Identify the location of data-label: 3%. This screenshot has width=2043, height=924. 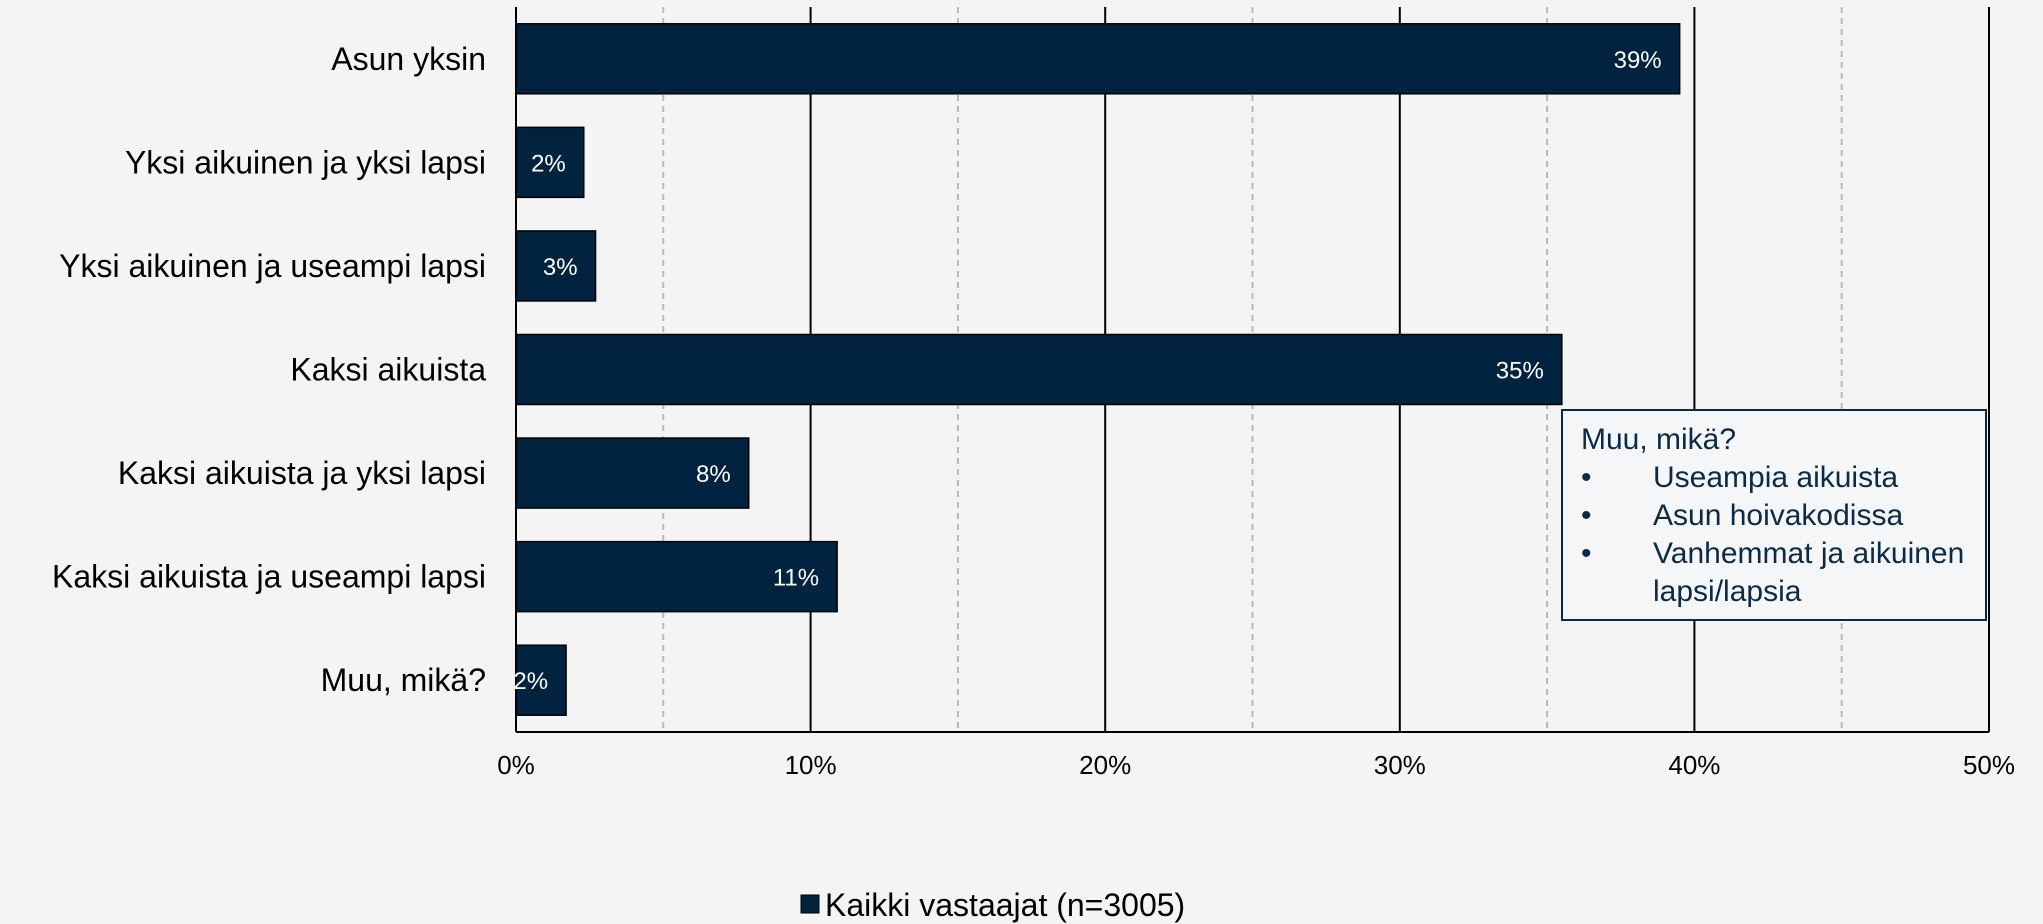
(560, 267).